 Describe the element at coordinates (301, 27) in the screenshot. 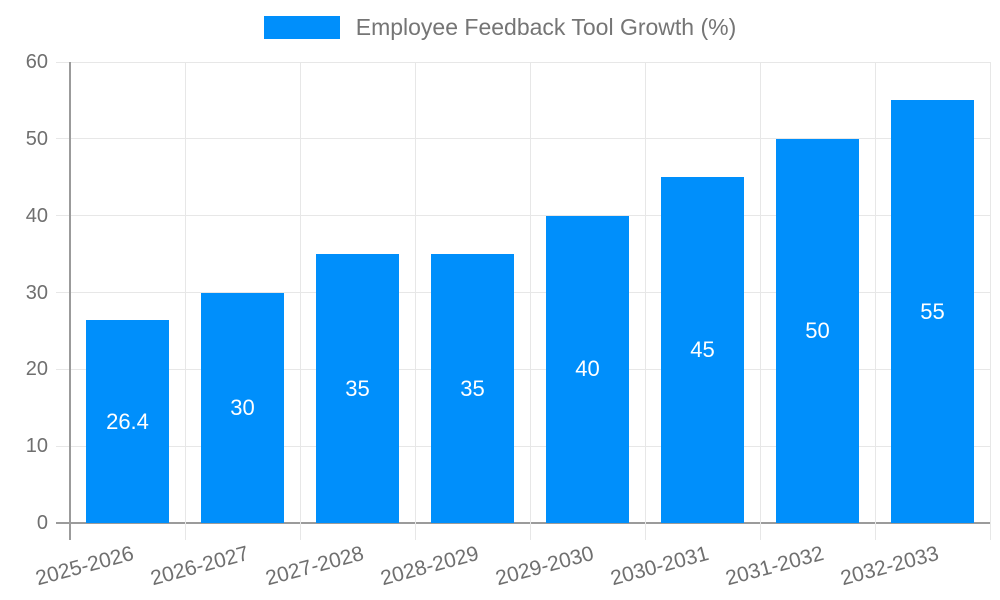

I see `legend-swatch` at that location.